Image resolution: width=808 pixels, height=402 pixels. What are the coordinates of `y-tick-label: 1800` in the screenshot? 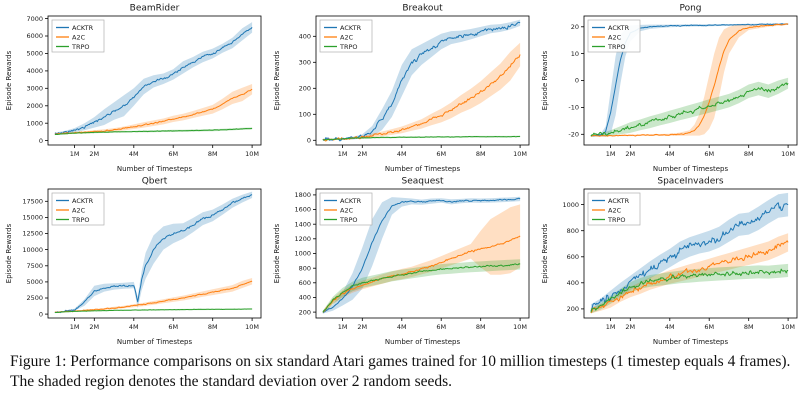 It's located at (302, 195).